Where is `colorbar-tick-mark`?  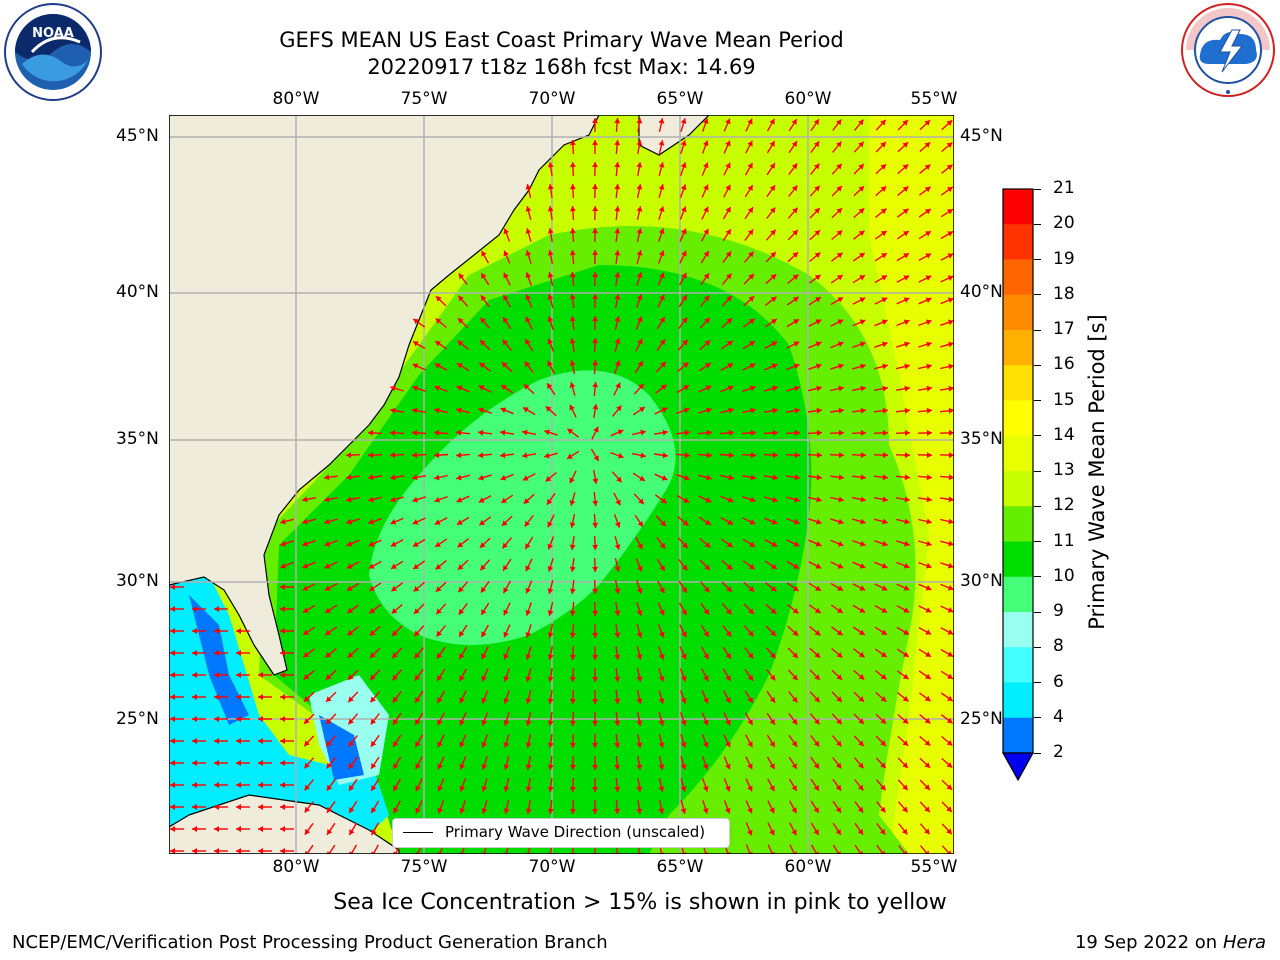 colorbar-tick-mark is located at coordinates (1037, 542).